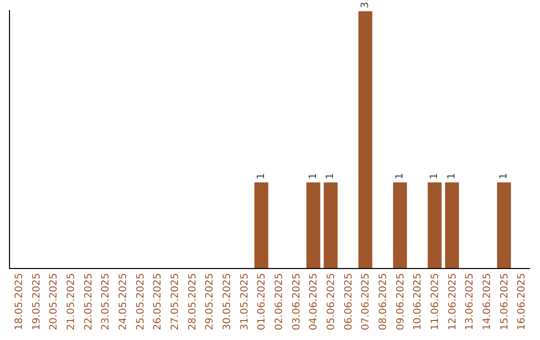 The image size is (540, 340). What do you see at coordinates (504, 301) in the screenshot?
I see `x-tick-label: 15.06.2025` at bounding box center [504, 301].